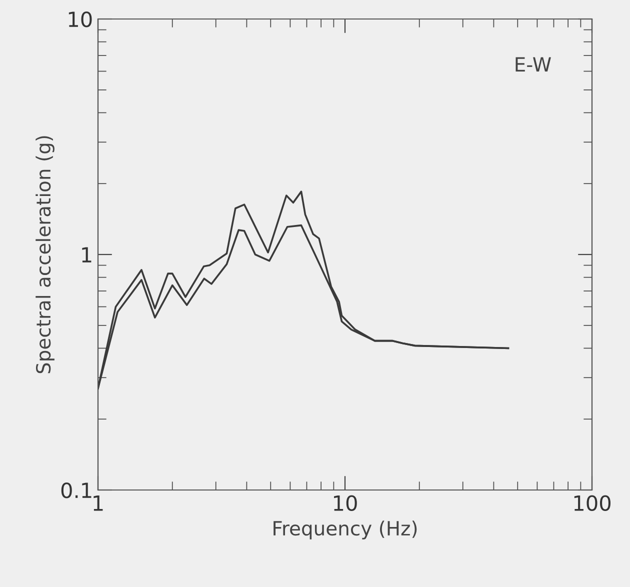 The height and width of the screenshot is (587, 630). What do you see at coordinates (533, 64) in the screenshot?
I see `annotation: E-W` at bounding box center [533, 64].